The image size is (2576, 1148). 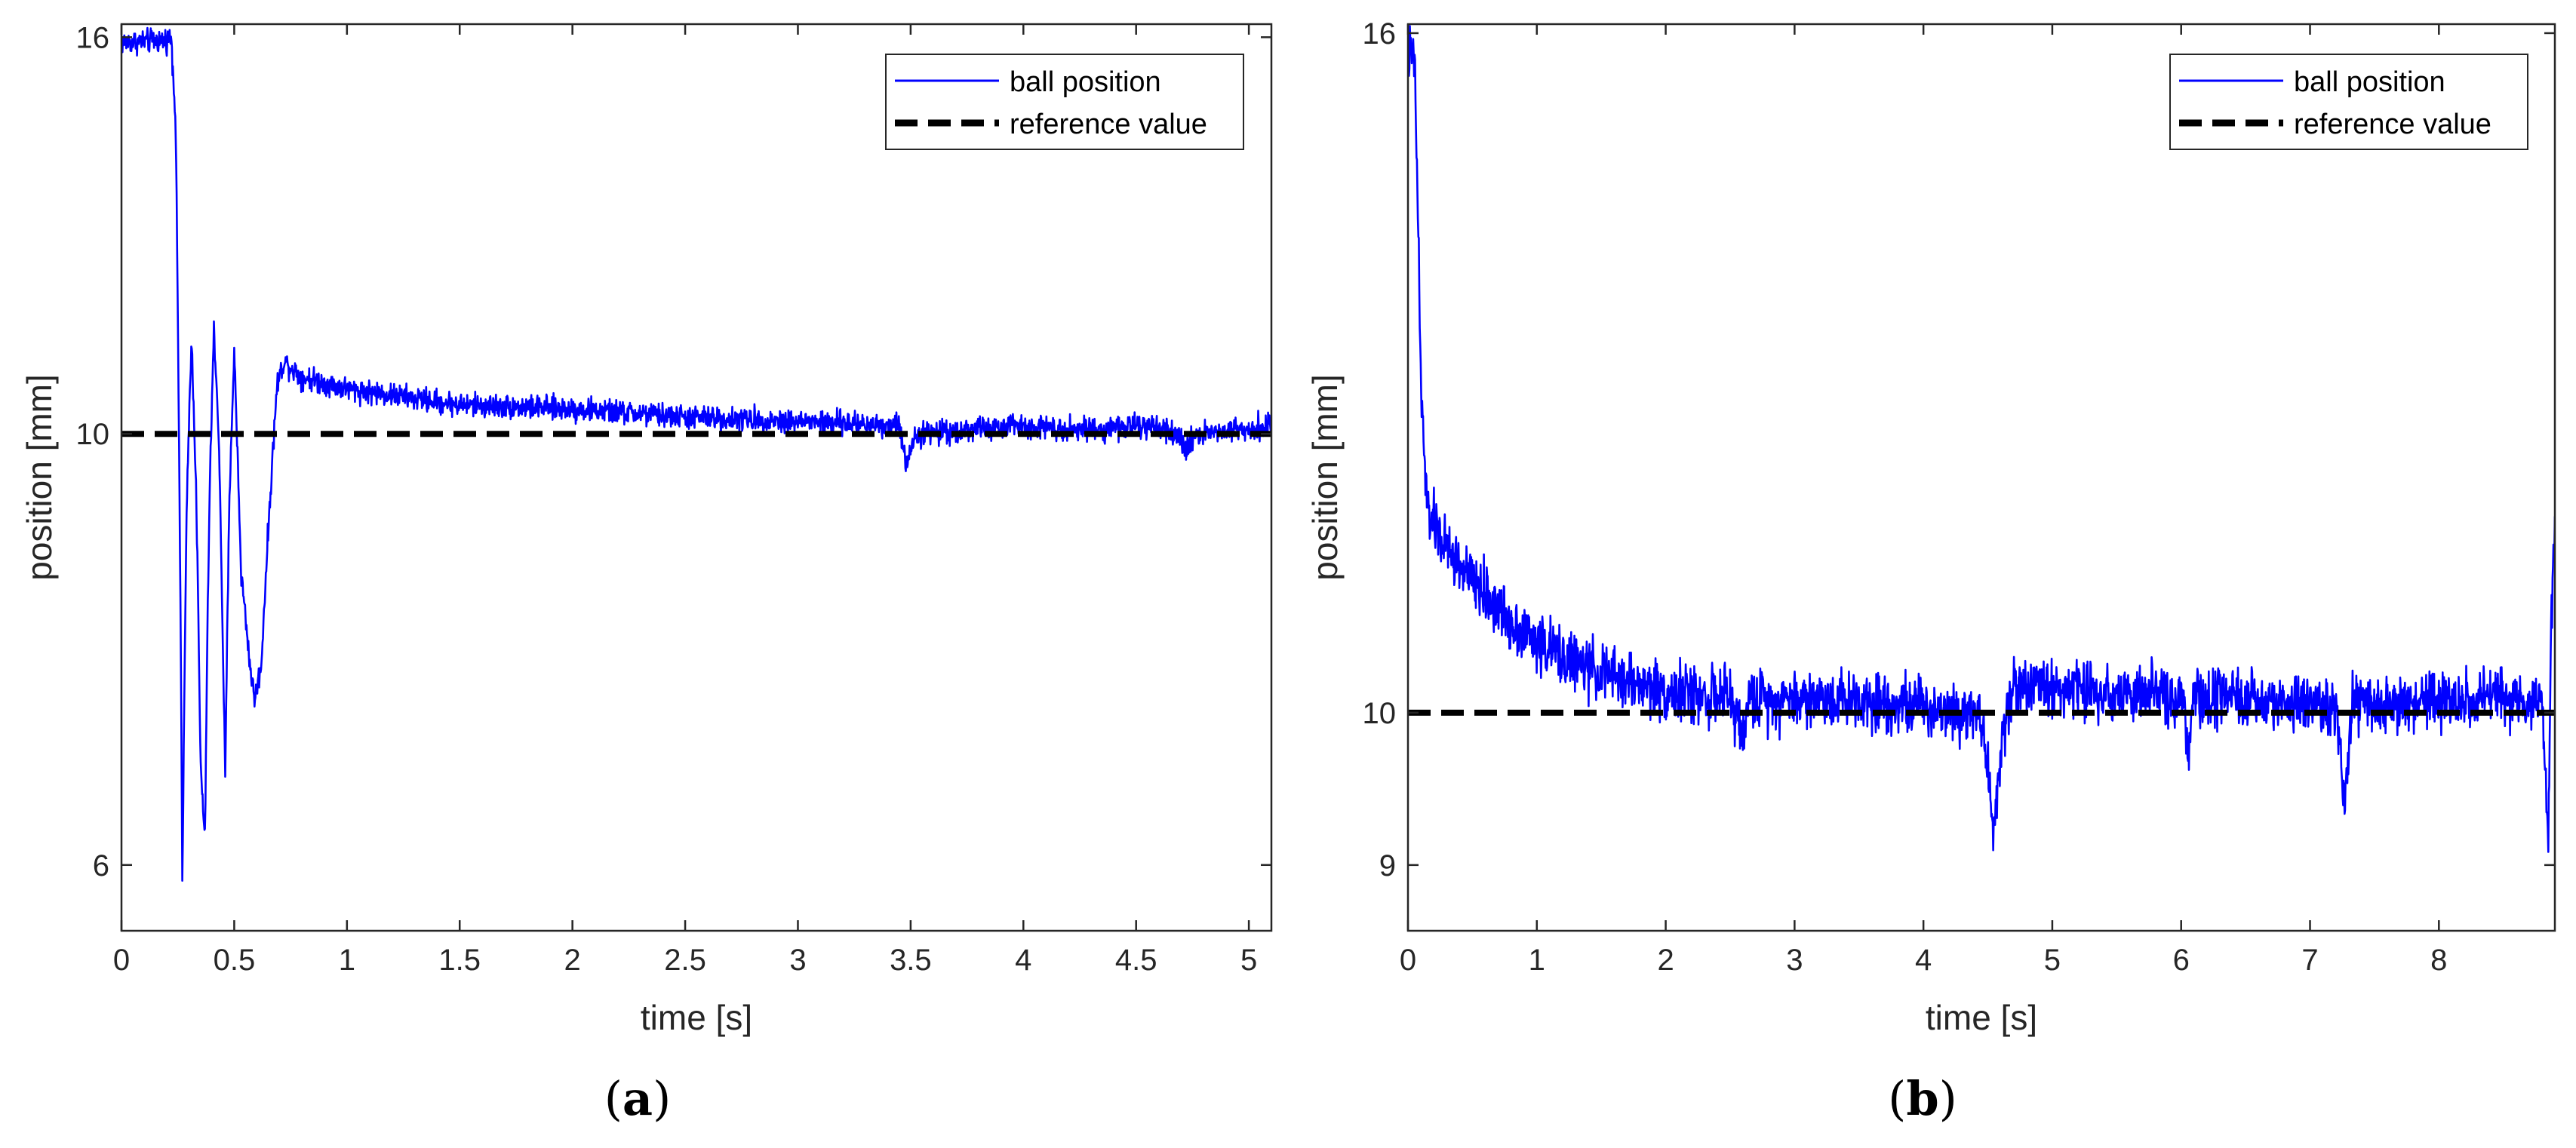 I want to click on panel-b-y-axis-label: position [mm], so click(x=1325, y=478).